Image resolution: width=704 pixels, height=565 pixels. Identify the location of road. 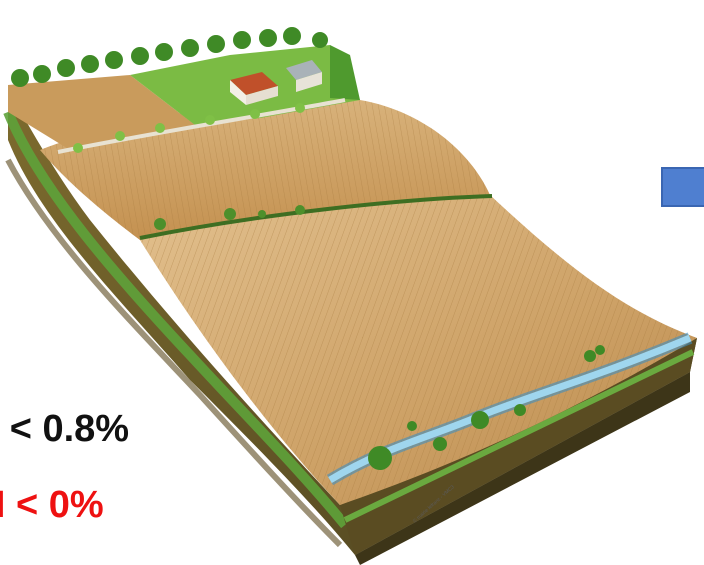
(201, 126).